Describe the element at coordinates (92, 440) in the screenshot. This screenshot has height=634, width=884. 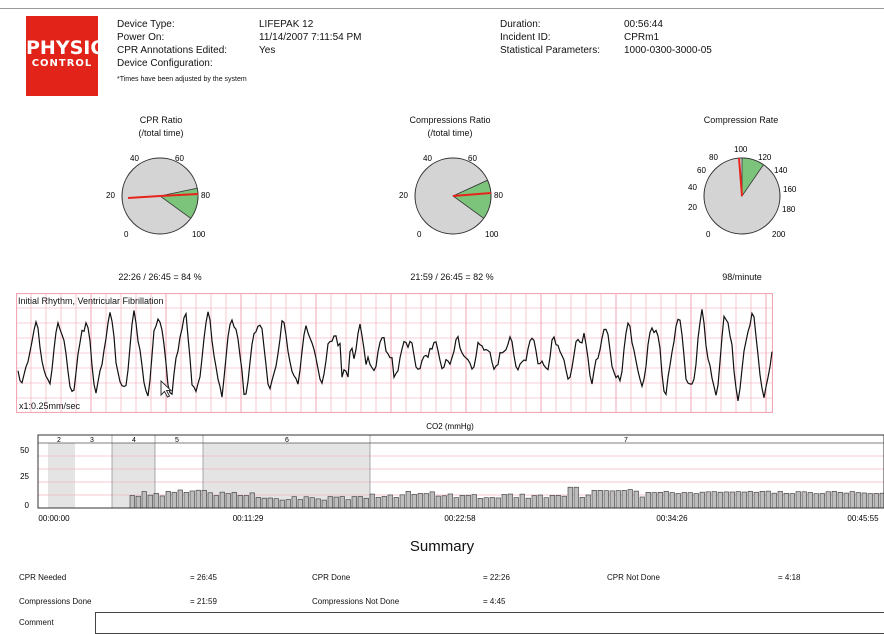
I see `co2-seg-3: 3` at that location.